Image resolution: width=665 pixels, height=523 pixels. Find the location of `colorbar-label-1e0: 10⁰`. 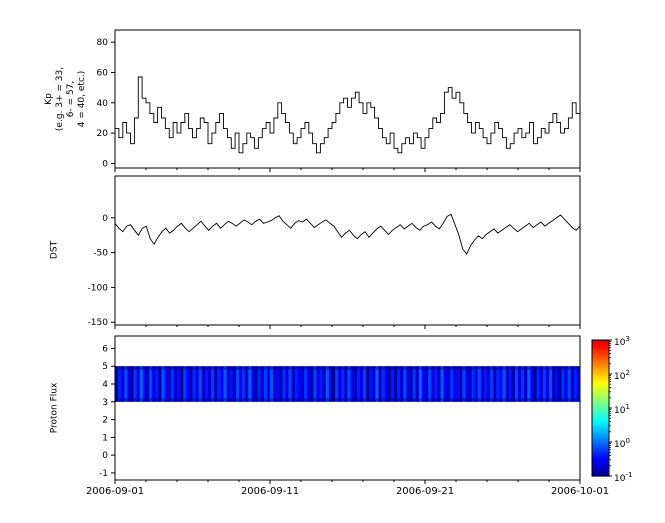

colorbar-label-1e0: 10⁰ is located at coordinates (622, 443).